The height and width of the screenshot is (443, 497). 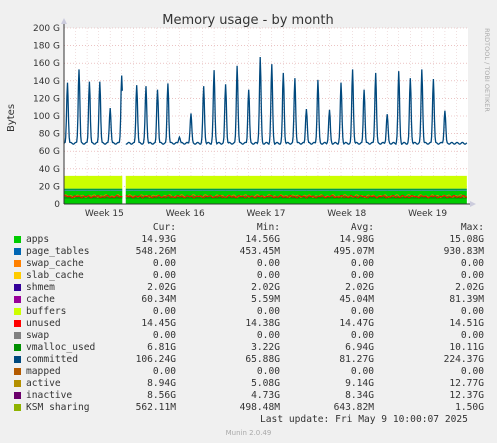 What do you see at coordinates (164, 227) in the screenshot?
I see `legend-header-cur: Cur:` at bounding box center [164, 227].